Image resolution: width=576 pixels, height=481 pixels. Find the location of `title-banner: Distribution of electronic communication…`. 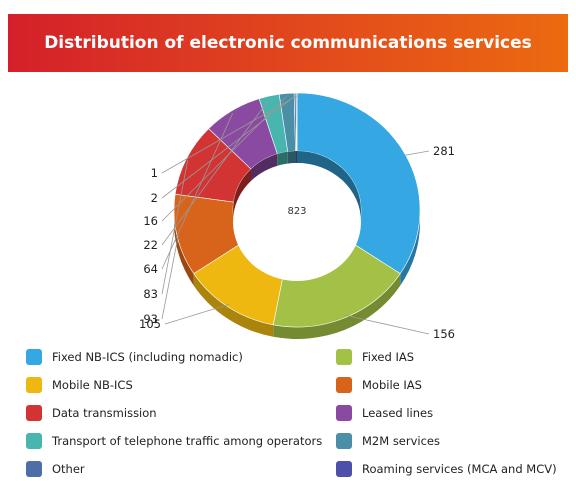

title-banner: Distribution of electronic communication… is located at coordinates (288, 43).